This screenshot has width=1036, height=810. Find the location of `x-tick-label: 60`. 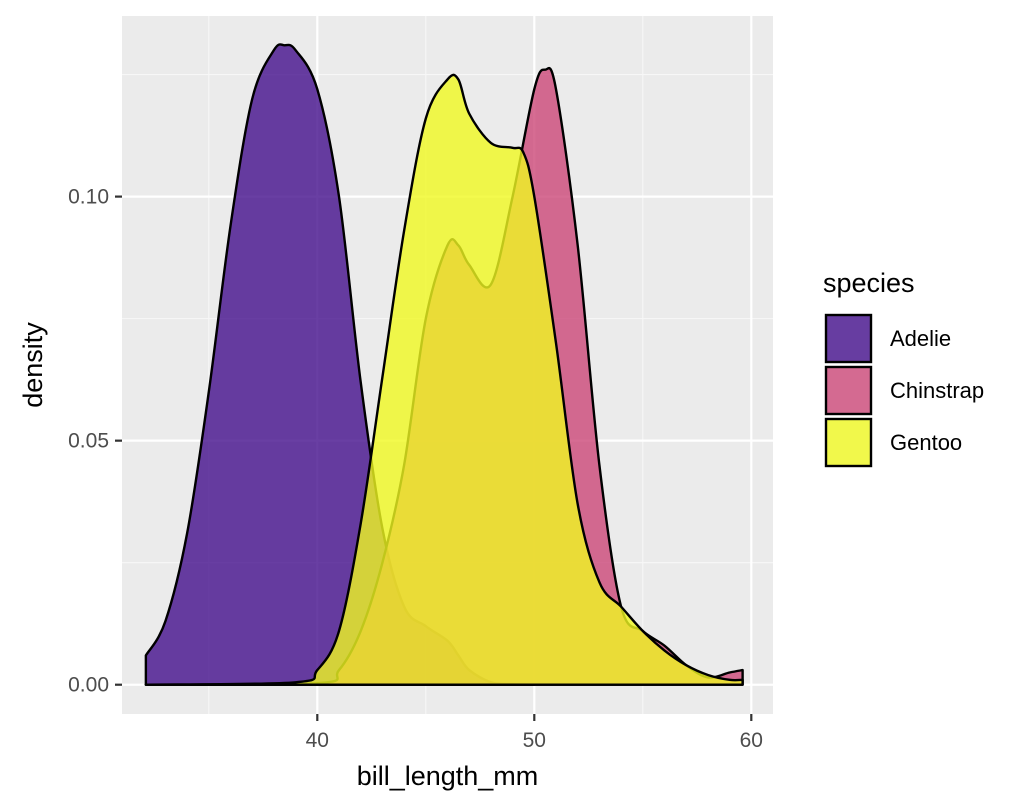

x-tick-label: 60 is located at coordinates (751, 740).